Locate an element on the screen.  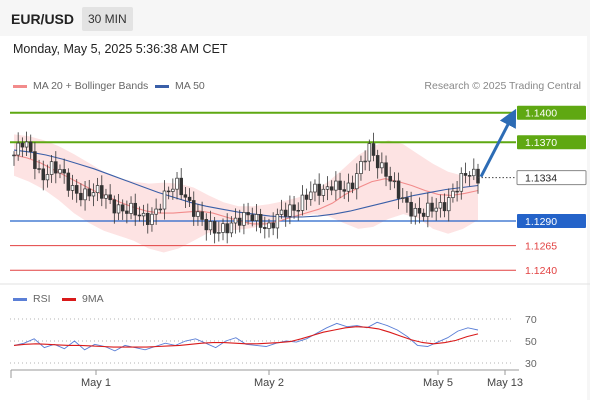
credit-text: Research © 2025 Trading Central is located at coordinates (502, 86).